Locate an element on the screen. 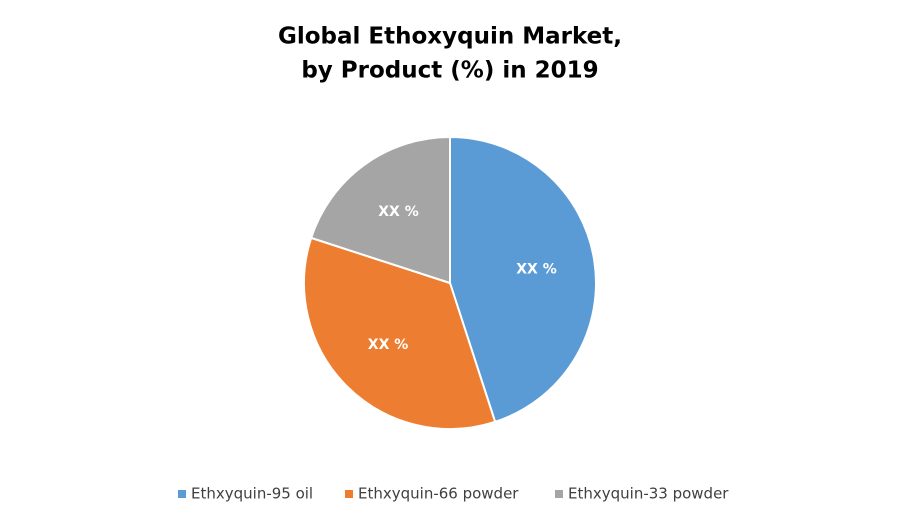  legend-label: Ethxyquin-95 oil is located at coordinates (252, 494).